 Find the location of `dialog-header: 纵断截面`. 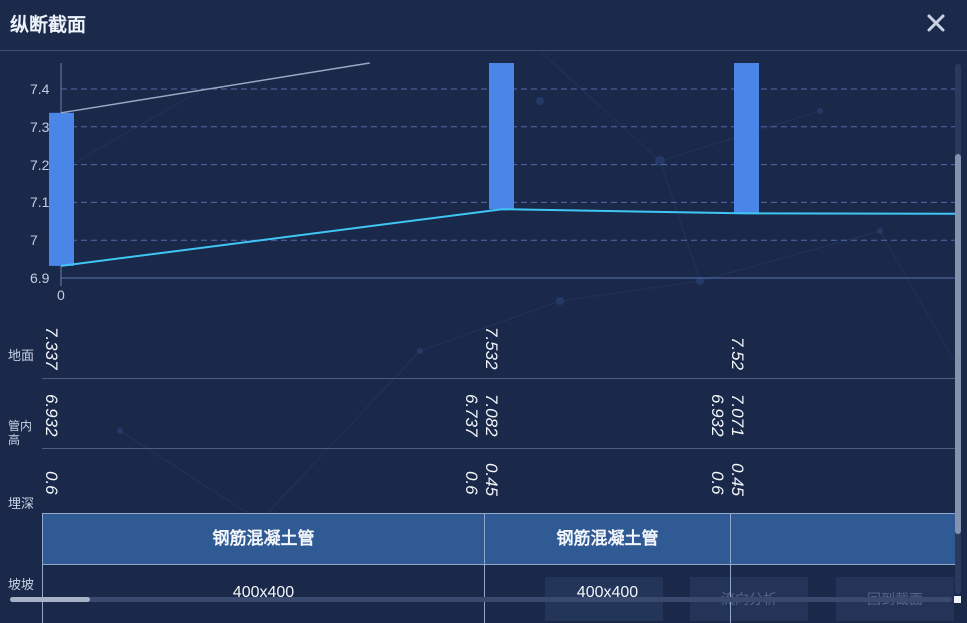

dialog-header: 纵断截面 is located at coordinates (483, 25).